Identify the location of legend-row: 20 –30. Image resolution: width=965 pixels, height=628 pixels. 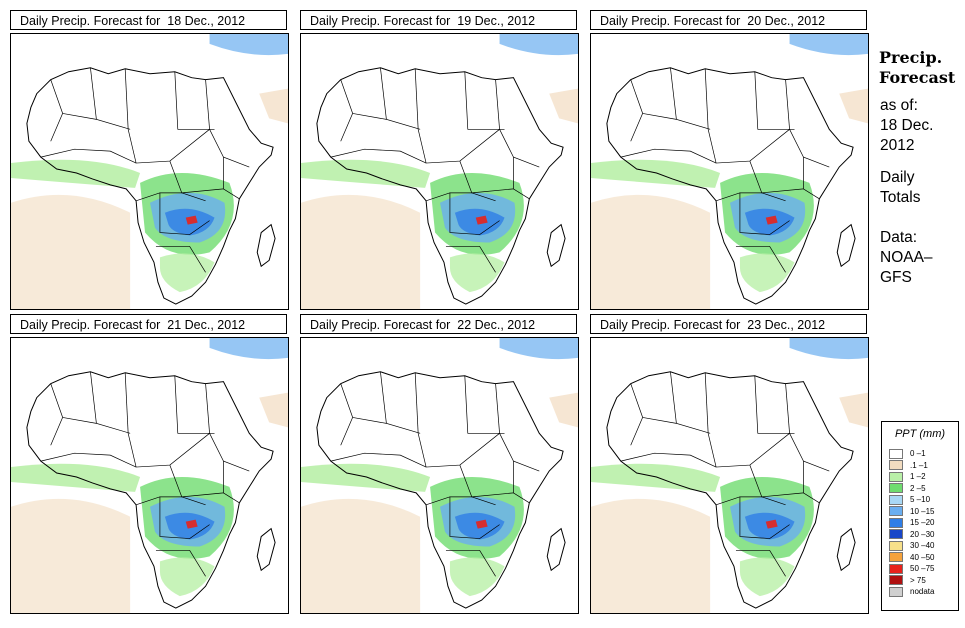
(911, 535).